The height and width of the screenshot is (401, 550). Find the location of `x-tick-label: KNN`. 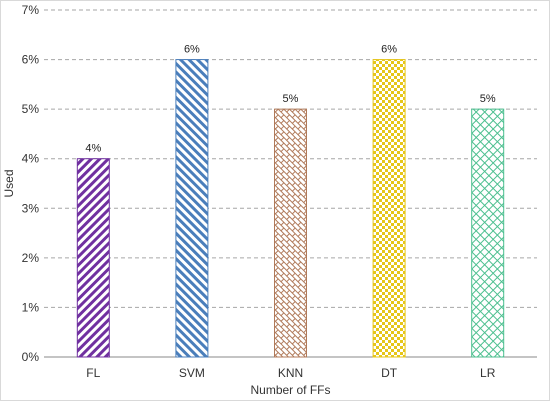

x-tick-label: KNN is located at coordinates (290, 373).